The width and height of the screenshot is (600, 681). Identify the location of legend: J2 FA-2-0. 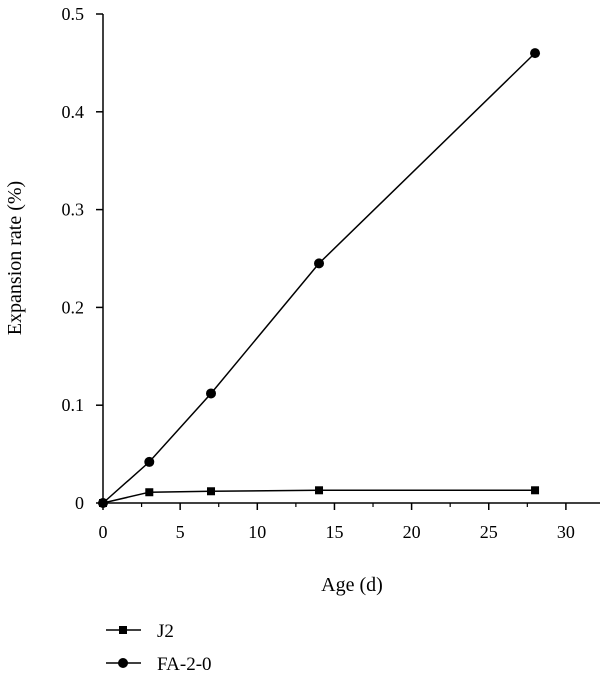
(159, 648).